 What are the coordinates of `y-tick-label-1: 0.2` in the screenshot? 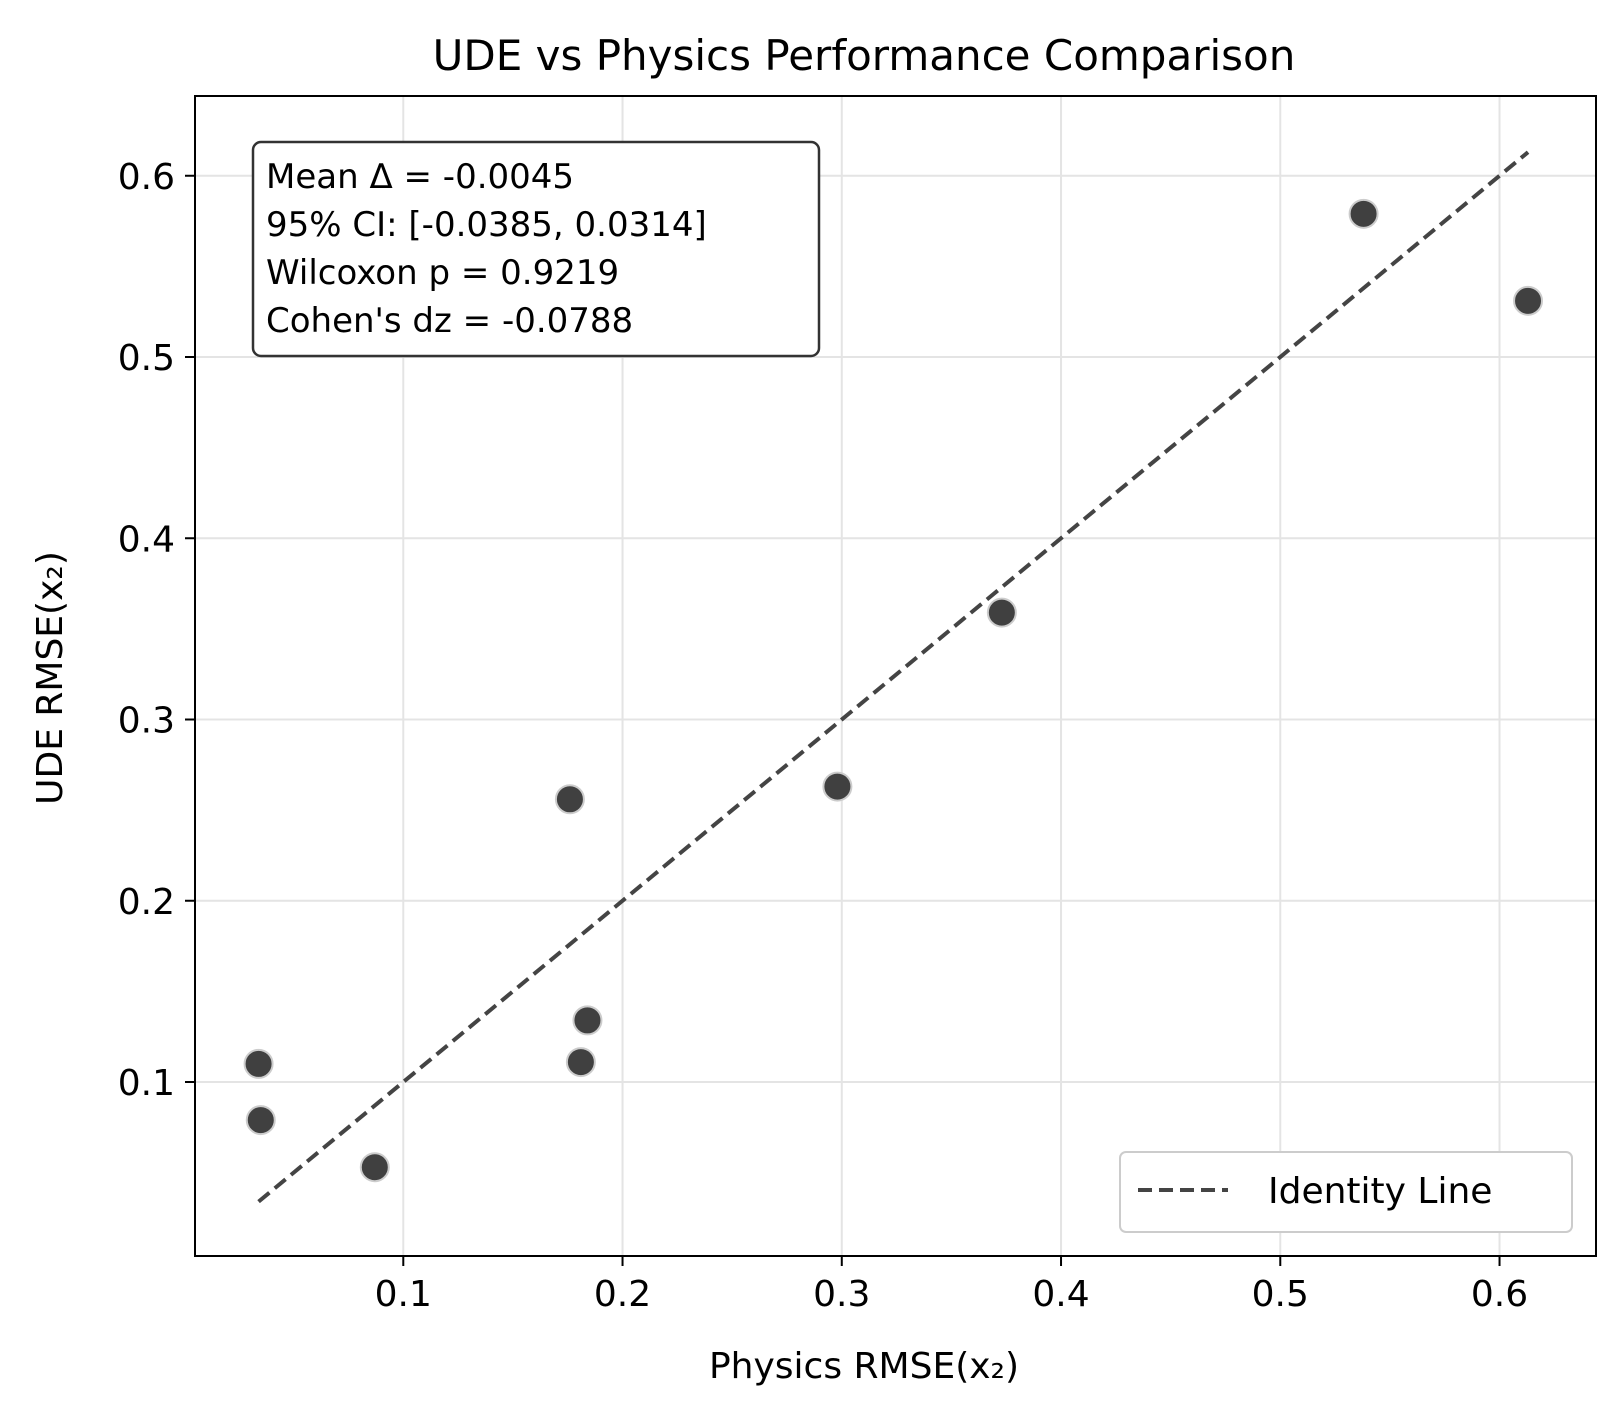 It's located at (146, 902).